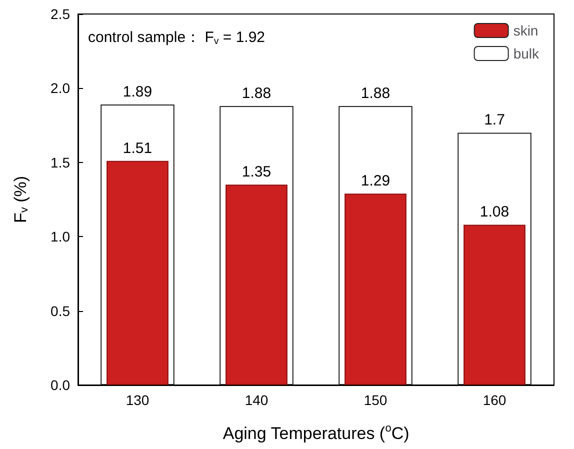  I want to click on x-tick-label: 140, so click(256, 400).